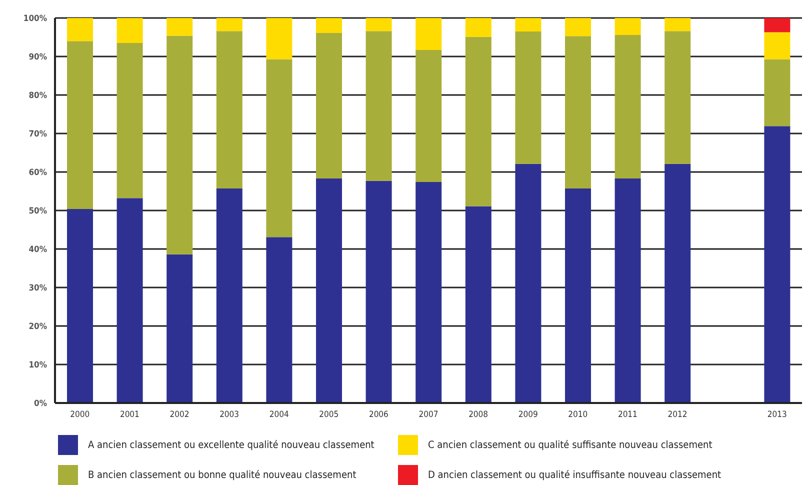 The width and height of the screenshot is (804, 485). I want to click on y-tick-label: 0%, so click(41, 404).